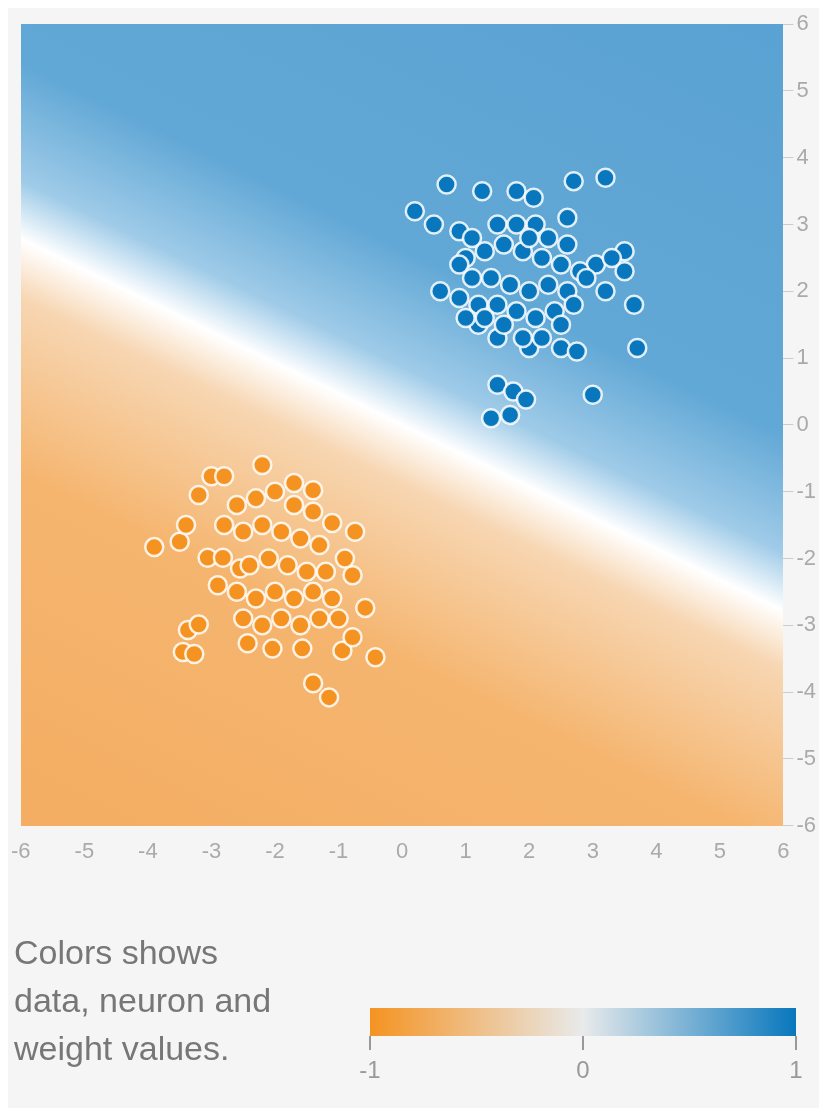 The width and height of the screenshot is (827, 1116). What do you see at coordinates (802, 223) in the screenshot?
I see `y-tick-label: 3` at bounding box center [802, 223].